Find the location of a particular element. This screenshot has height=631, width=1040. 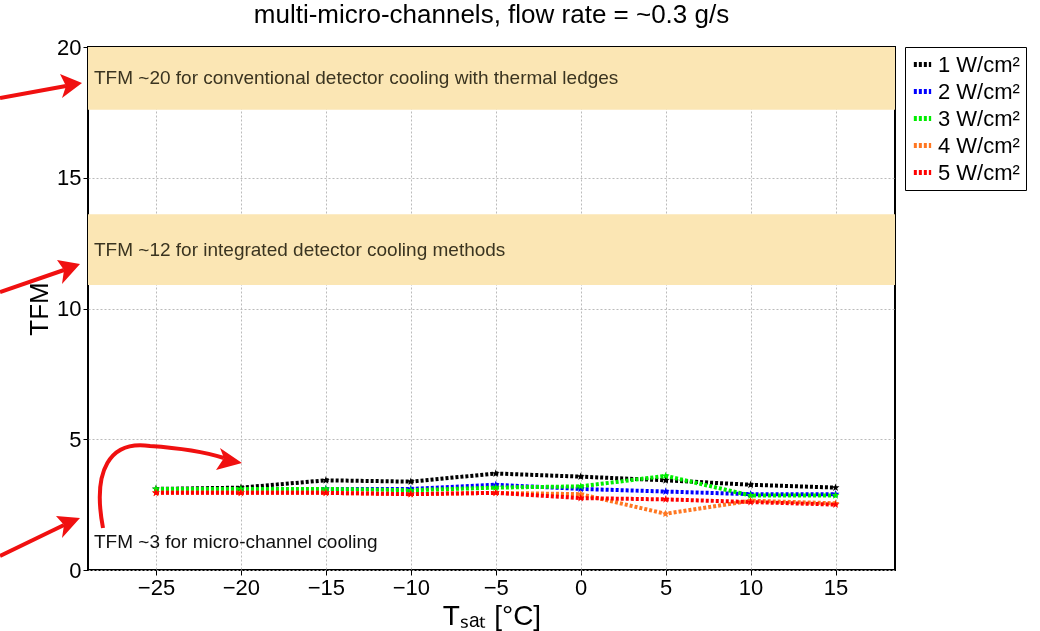

chart-title: multi-micro-channels, flow rate = ~0.3 g/s is located at coordinates (491, 14).